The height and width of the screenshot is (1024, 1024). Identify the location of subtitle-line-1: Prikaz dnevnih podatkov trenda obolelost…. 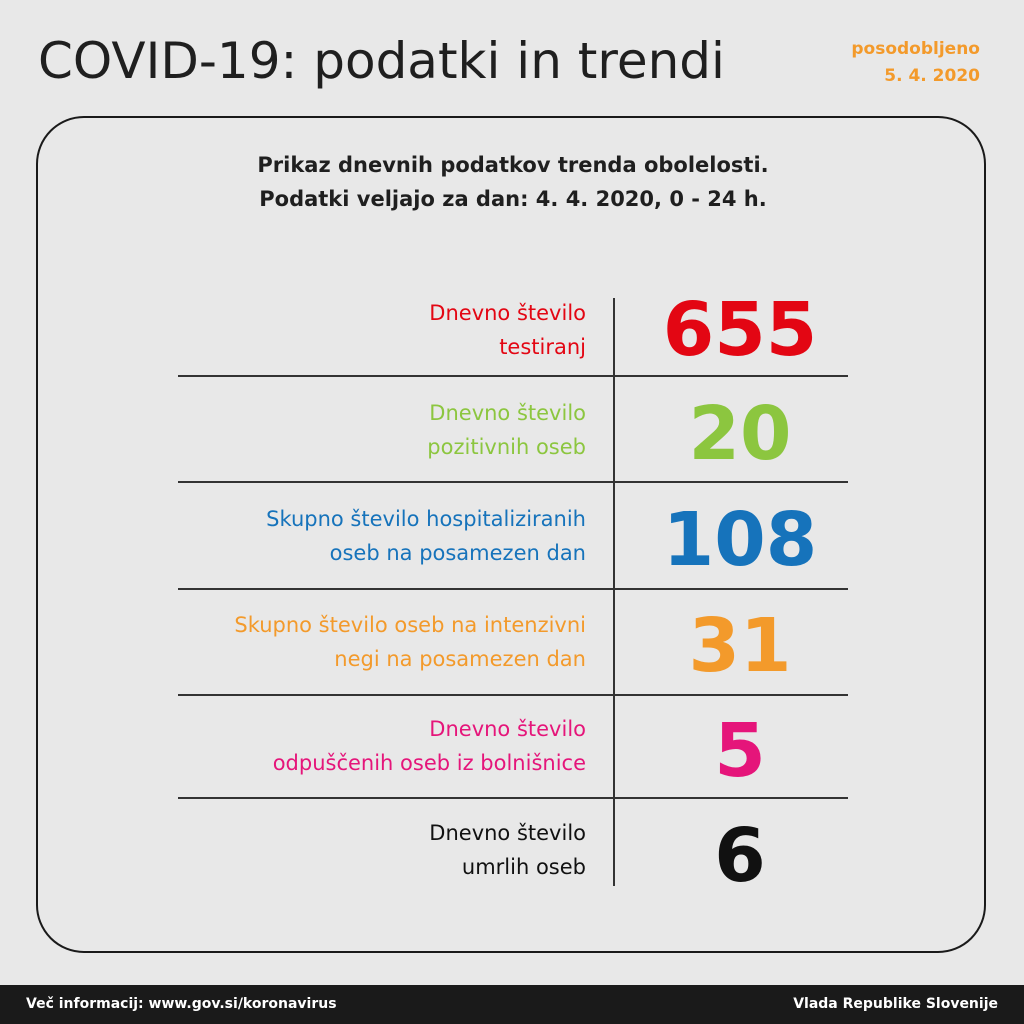
(513, 165).